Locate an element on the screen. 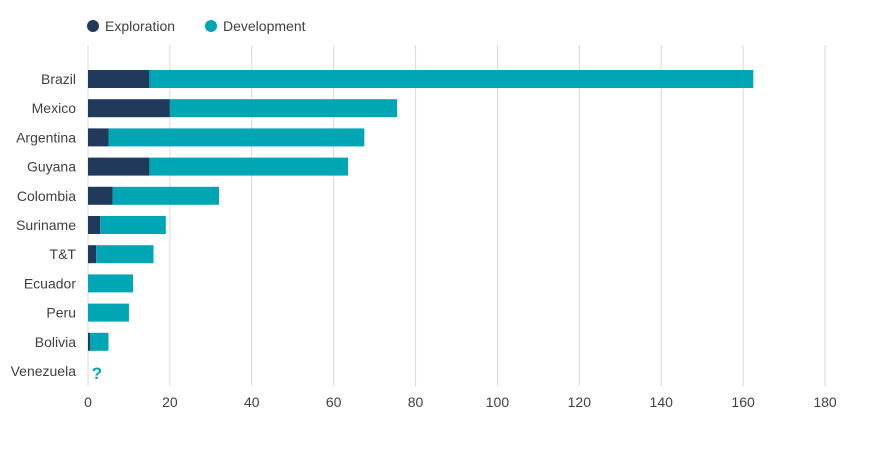 The image size is (871, 454). x-tick-label-20: 20 is located at coordinates (170, 402).